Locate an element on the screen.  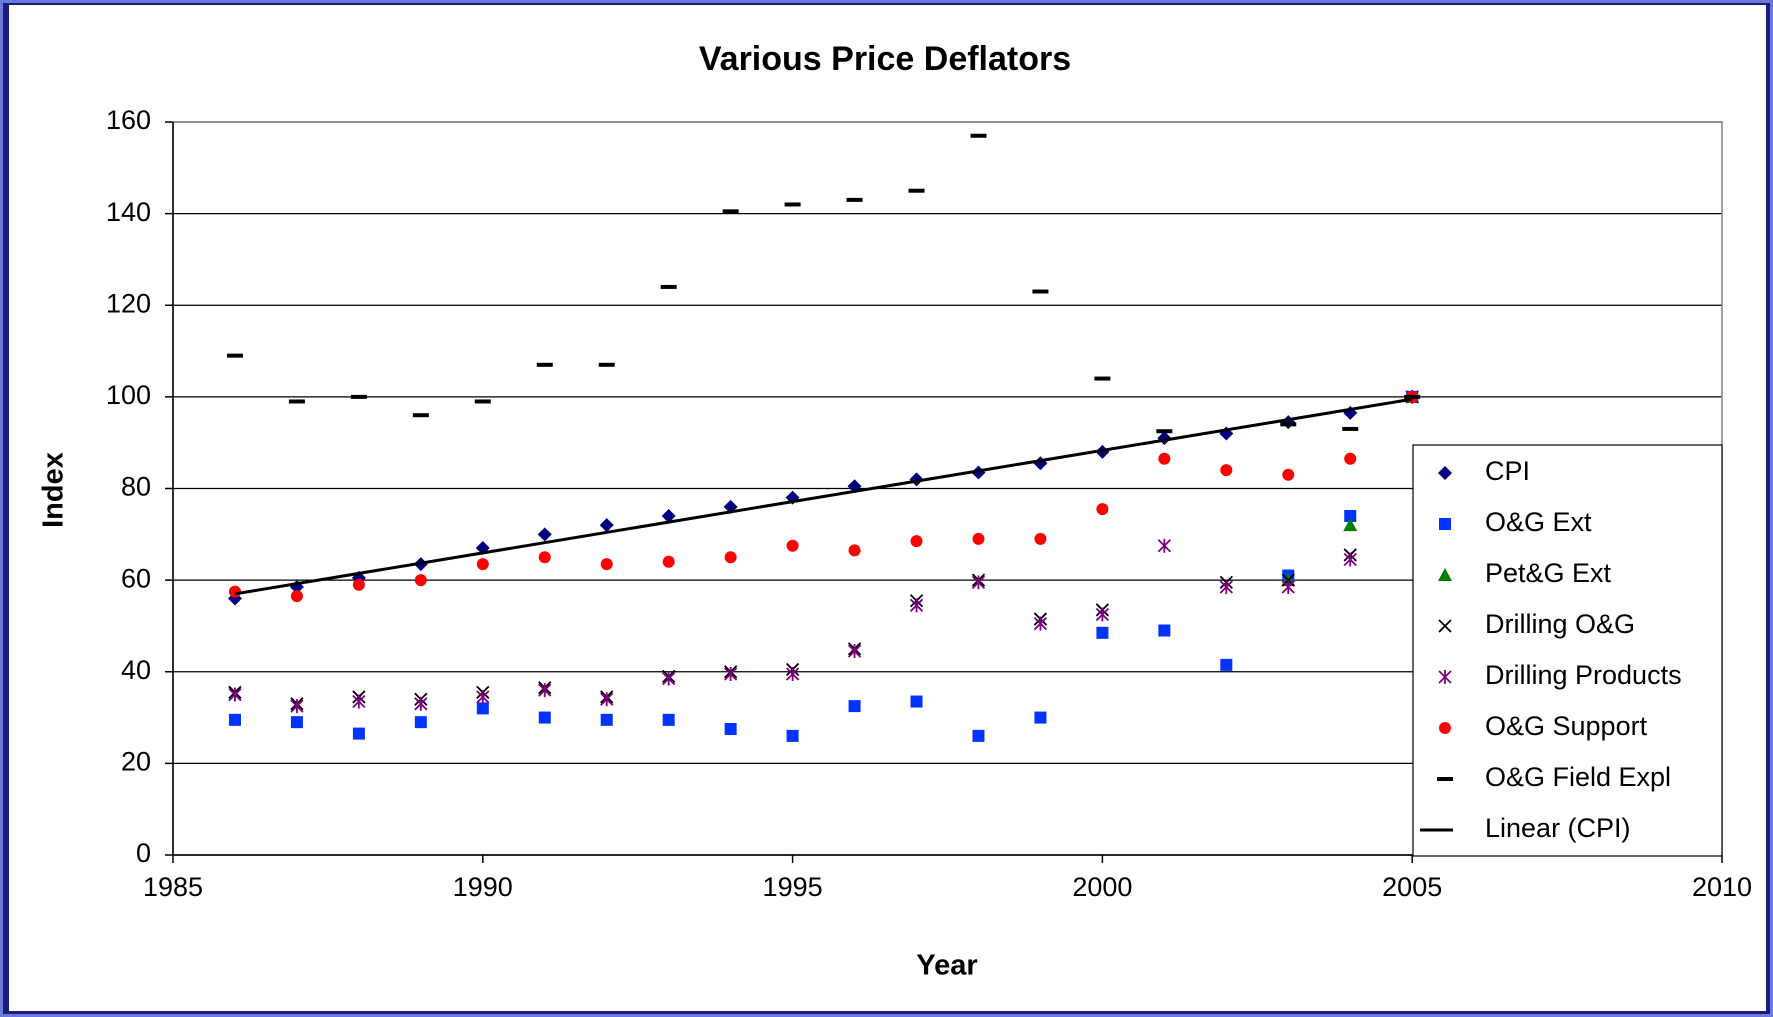
y-tick-label: 120 is located at coordinates (128, 303).